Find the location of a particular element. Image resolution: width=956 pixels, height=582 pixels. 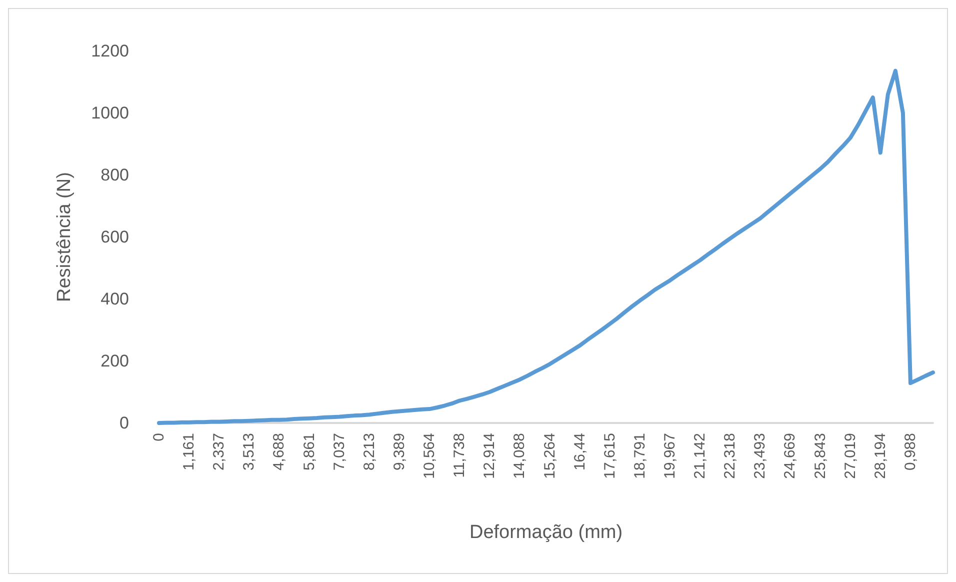

x-axis-title: Deformação (mm) is located at coordinates (546, 532).